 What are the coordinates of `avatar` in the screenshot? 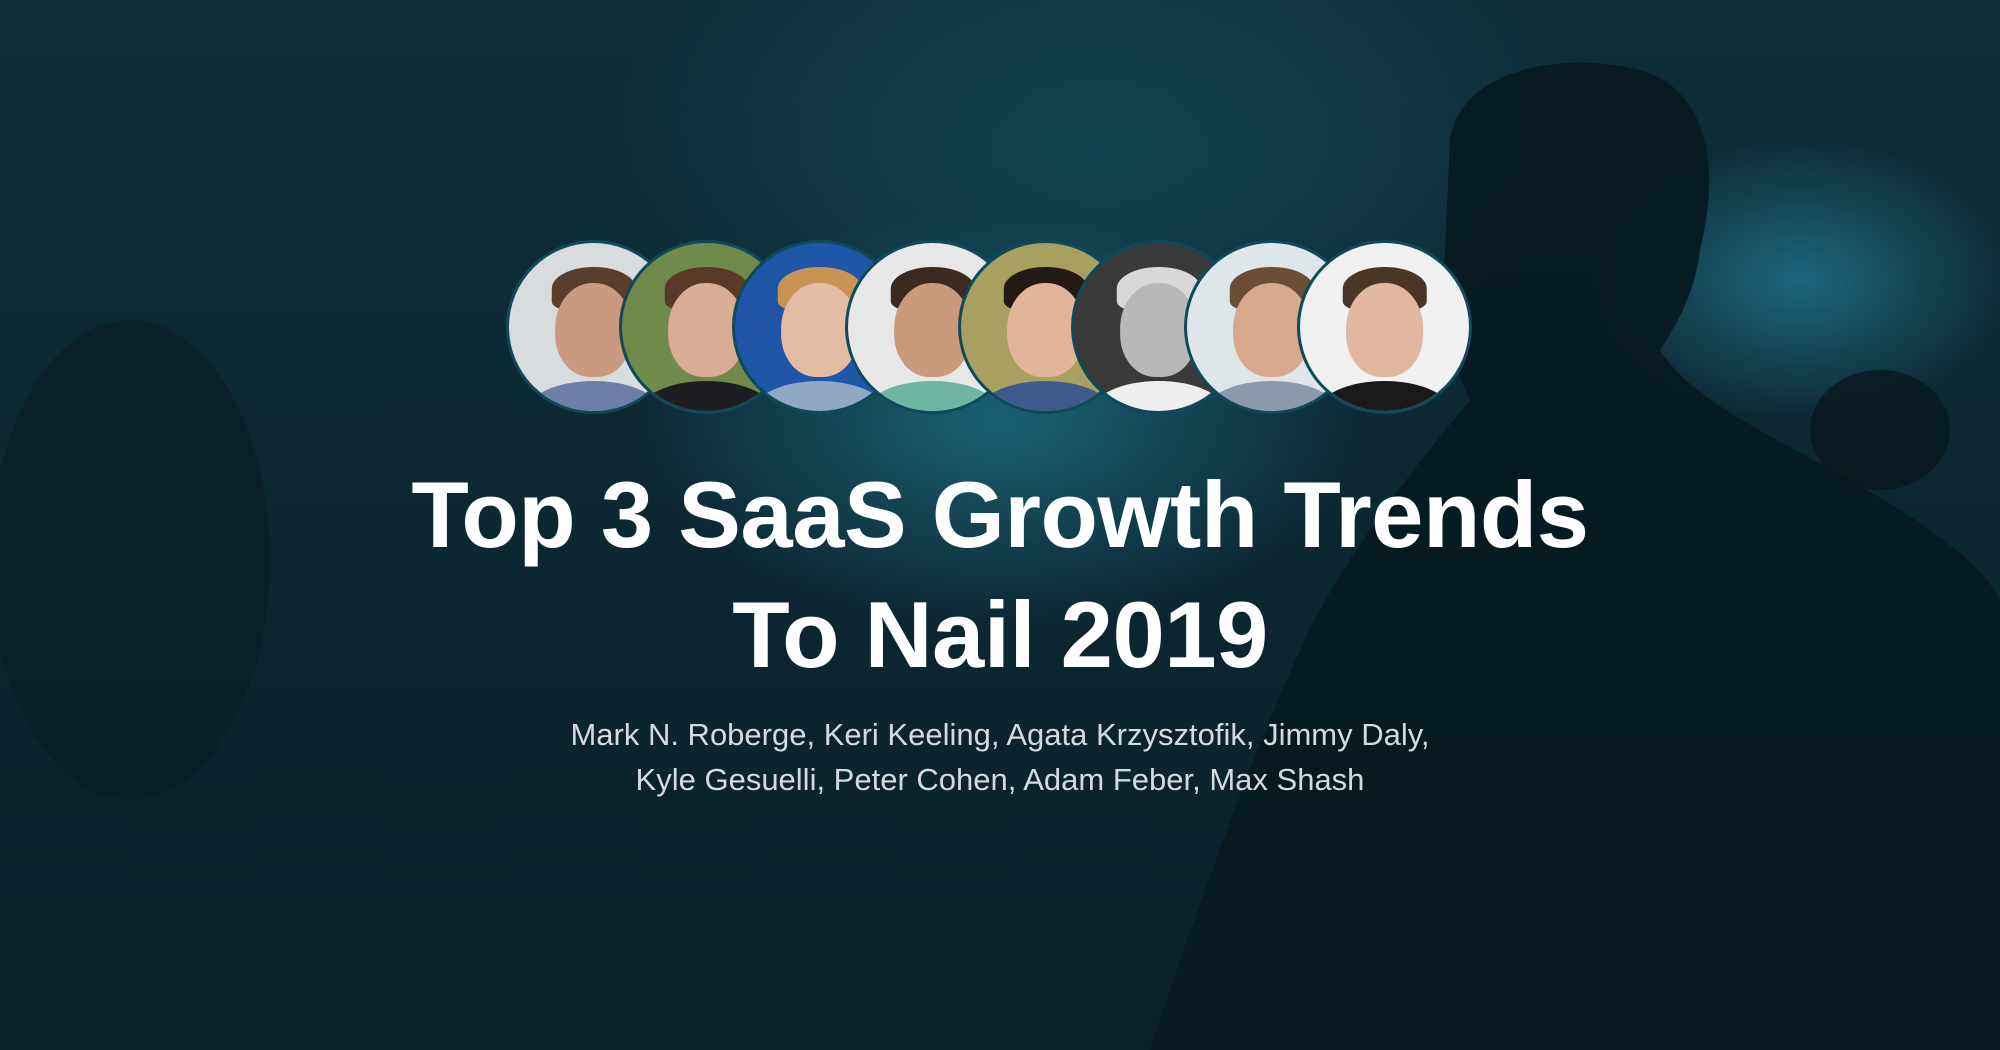 It's located at (1384, 327).